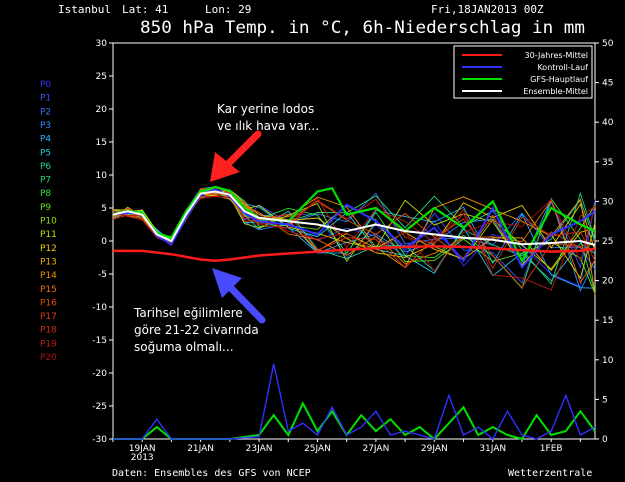  I want to click on y-left-tick-label: -10, so click(99, 308).